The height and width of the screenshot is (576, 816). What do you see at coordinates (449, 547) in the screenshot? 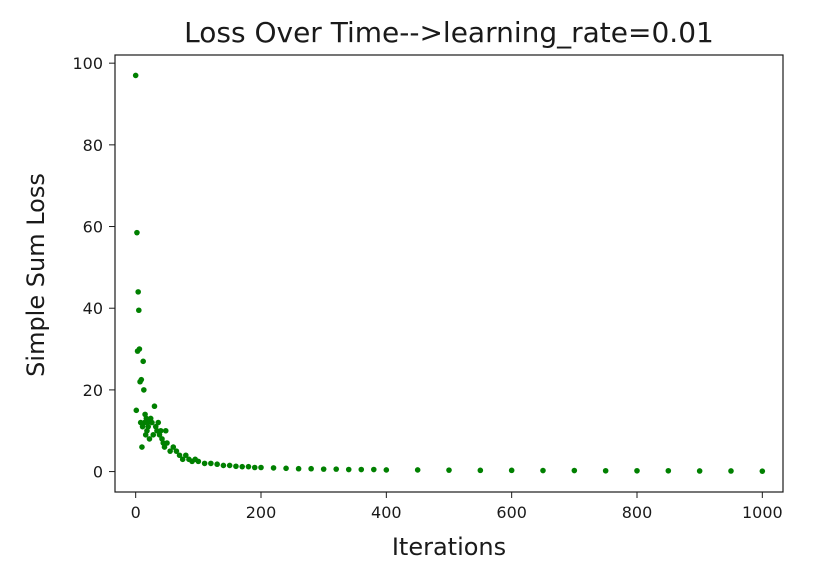
I see `x-axis-label: Iterations` at bounding box center [449, 547].